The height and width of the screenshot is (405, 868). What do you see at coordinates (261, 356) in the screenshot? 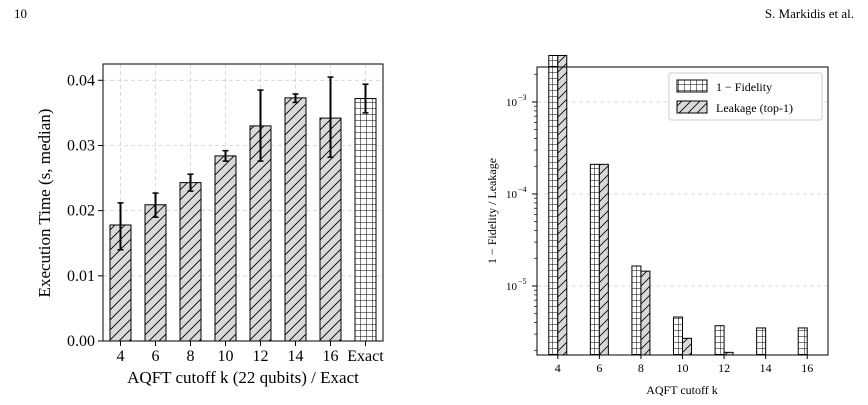
I see `left-xtick-label: 12` at bounding box center [261, 356].